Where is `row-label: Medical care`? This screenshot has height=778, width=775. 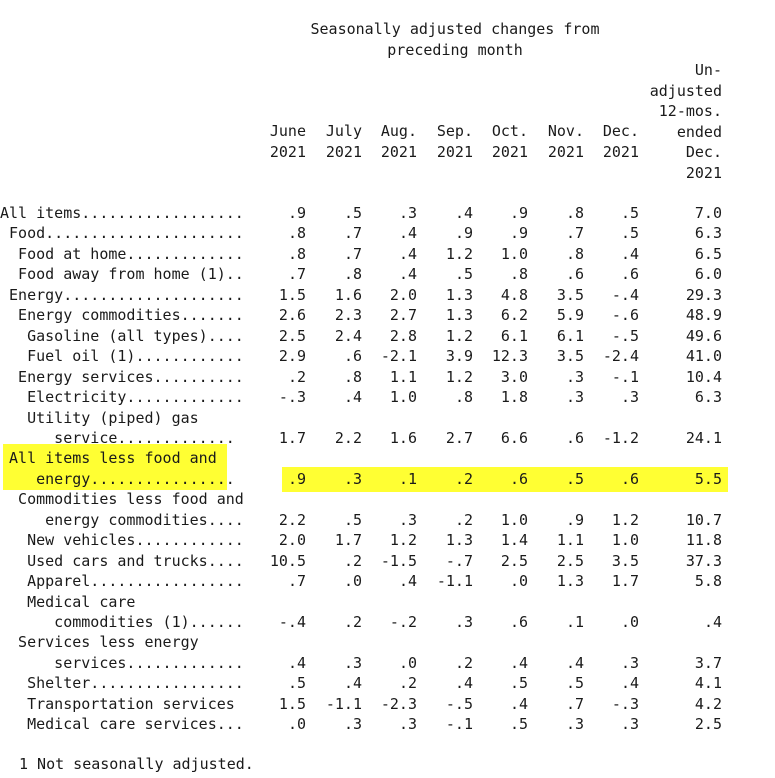 row-label: Medical care is located at coordinates (68, 601).